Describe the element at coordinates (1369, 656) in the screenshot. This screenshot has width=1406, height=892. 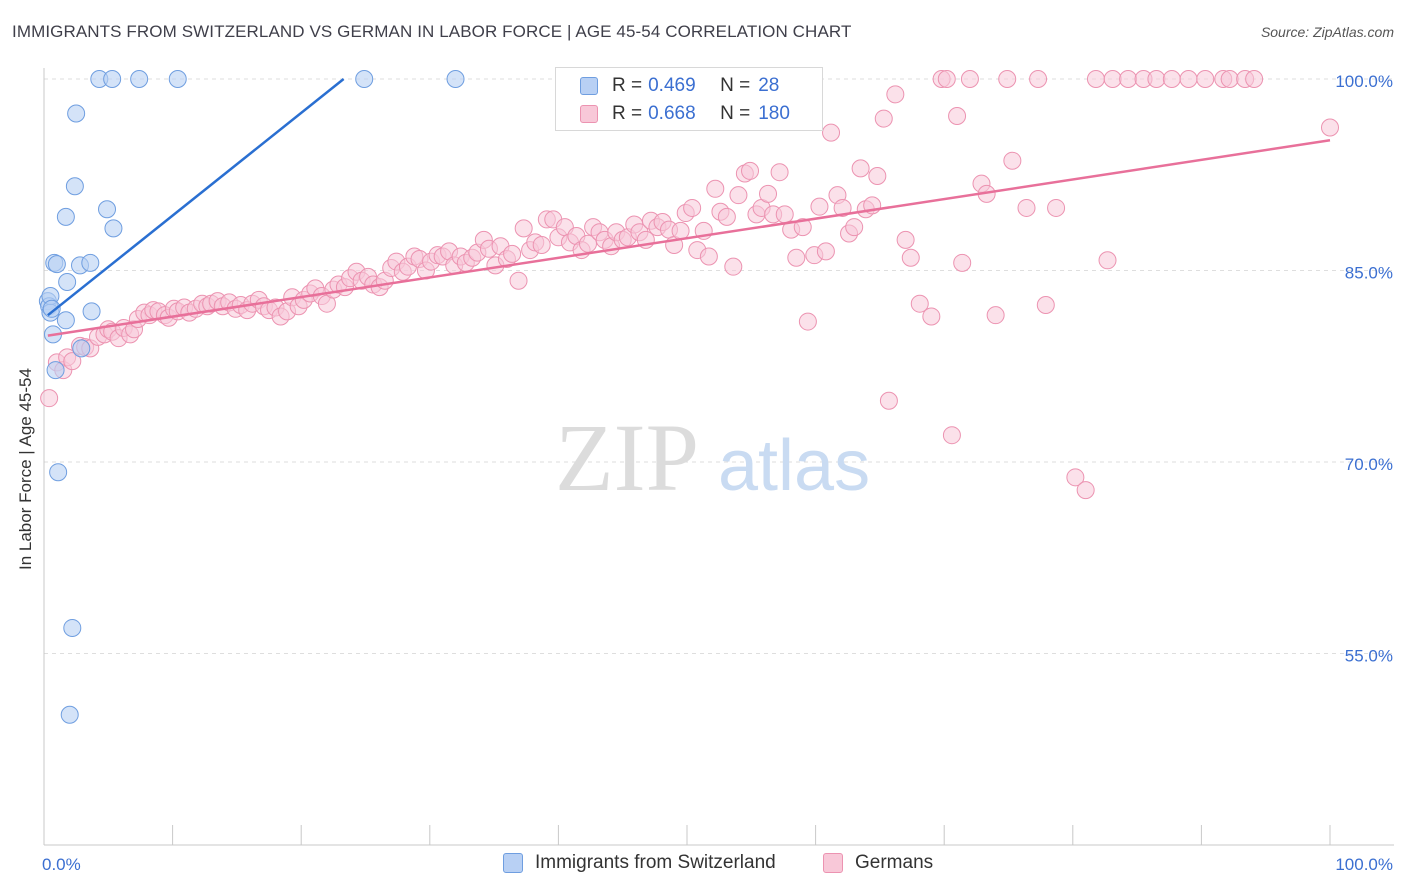
I see `y-tick-label: 55.0%` at that location.